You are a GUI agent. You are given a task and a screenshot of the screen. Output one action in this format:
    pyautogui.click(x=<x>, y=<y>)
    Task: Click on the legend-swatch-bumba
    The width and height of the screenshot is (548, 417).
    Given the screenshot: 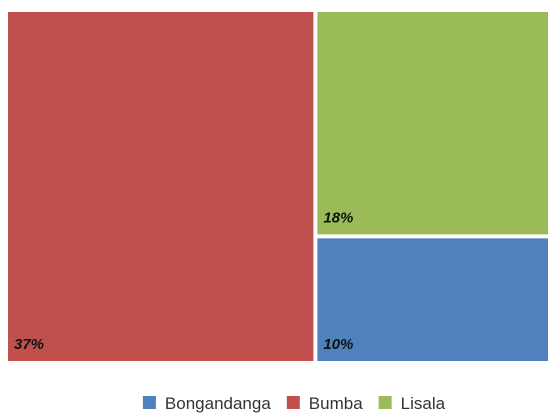 What is the action you would take?
    pyautogui.click(x=293, y=402)
    